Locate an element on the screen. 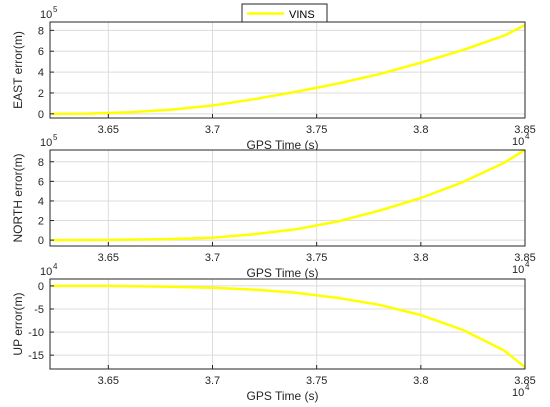  y-tick-label: -10 is located at coordinates (36, 333).